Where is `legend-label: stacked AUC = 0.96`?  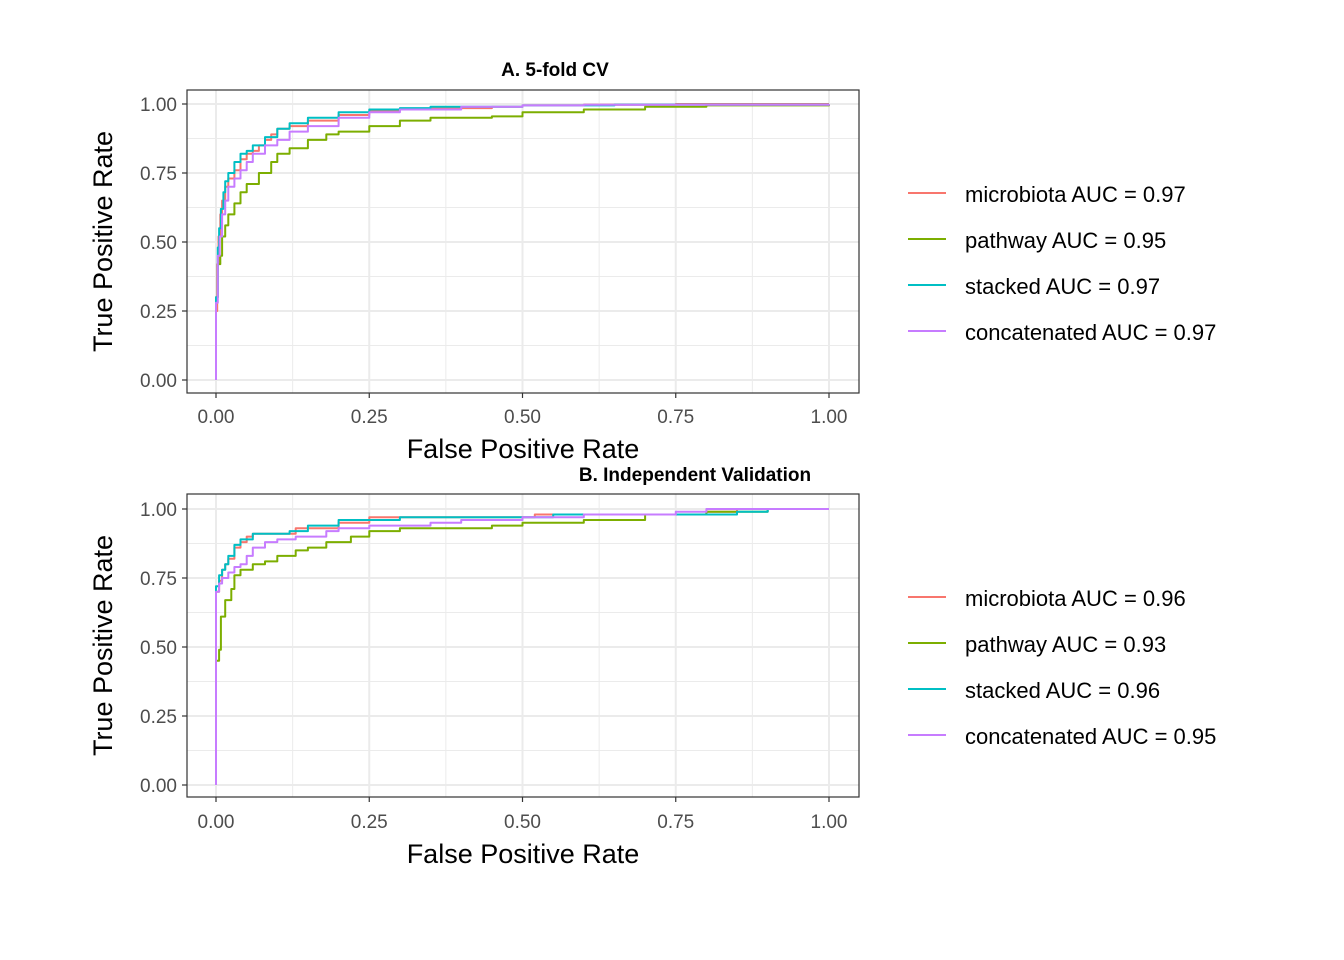
legend-label: stacked AUC = 0.96 is located at coordinates (1062, 690).